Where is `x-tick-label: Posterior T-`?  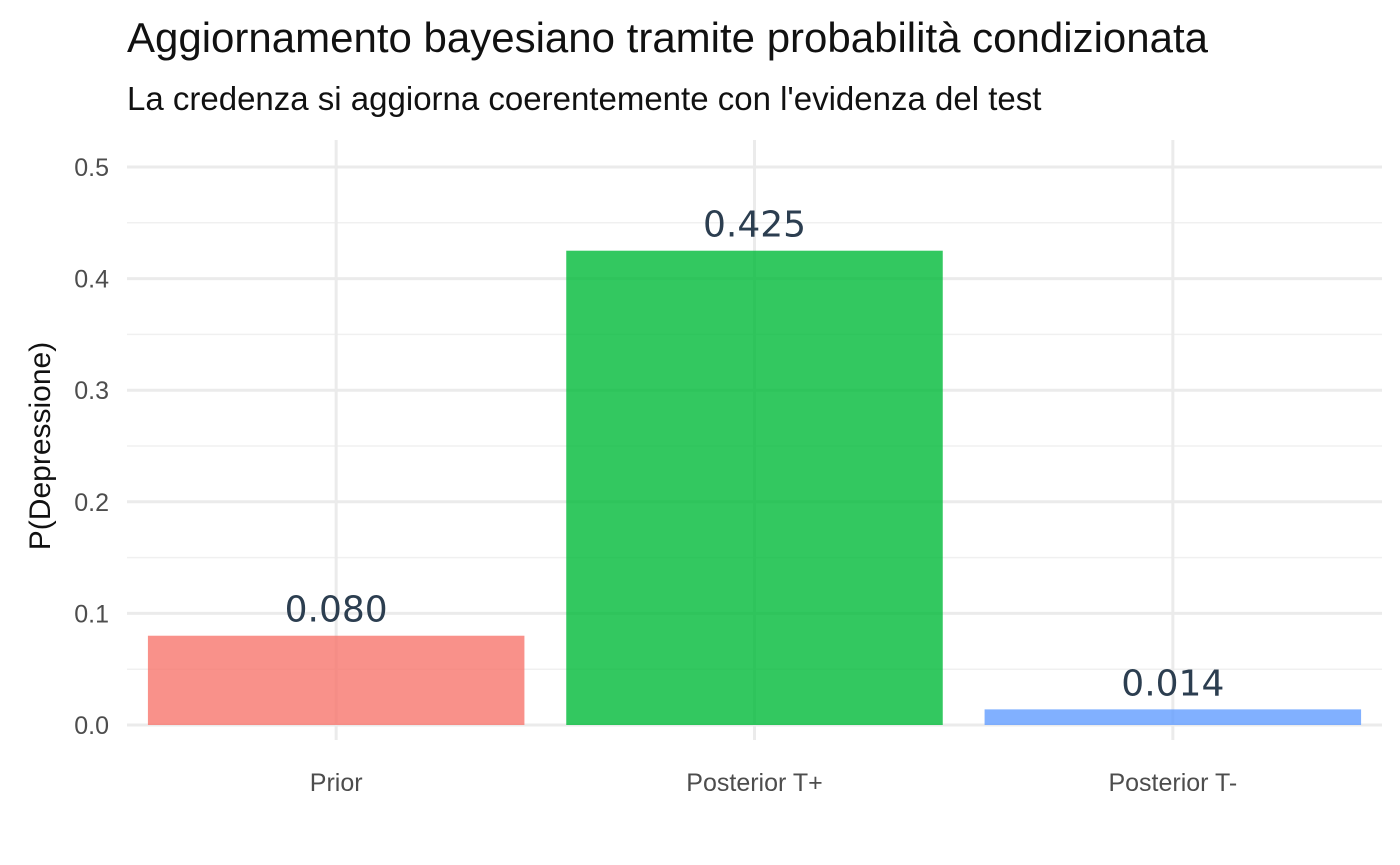
x-tick-label: Posterior T- is located at coordinates (1172, 783).